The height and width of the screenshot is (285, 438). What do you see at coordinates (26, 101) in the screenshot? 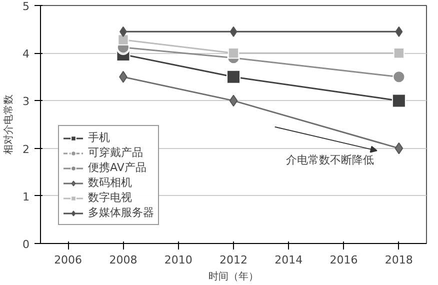
I see `y-tick-label: 3` at bounding box center [26, 101].